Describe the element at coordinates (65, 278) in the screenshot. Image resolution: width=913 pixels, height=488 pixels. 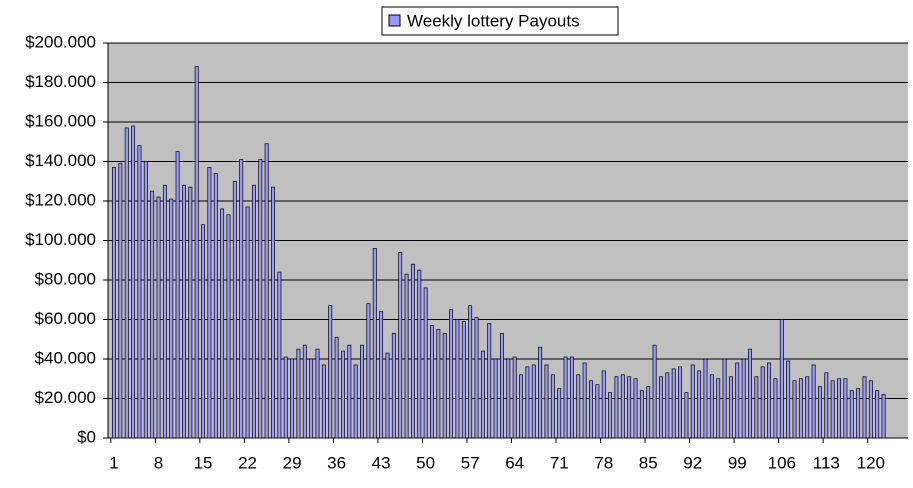
I see `y-tick-label: $80.000` at that location.